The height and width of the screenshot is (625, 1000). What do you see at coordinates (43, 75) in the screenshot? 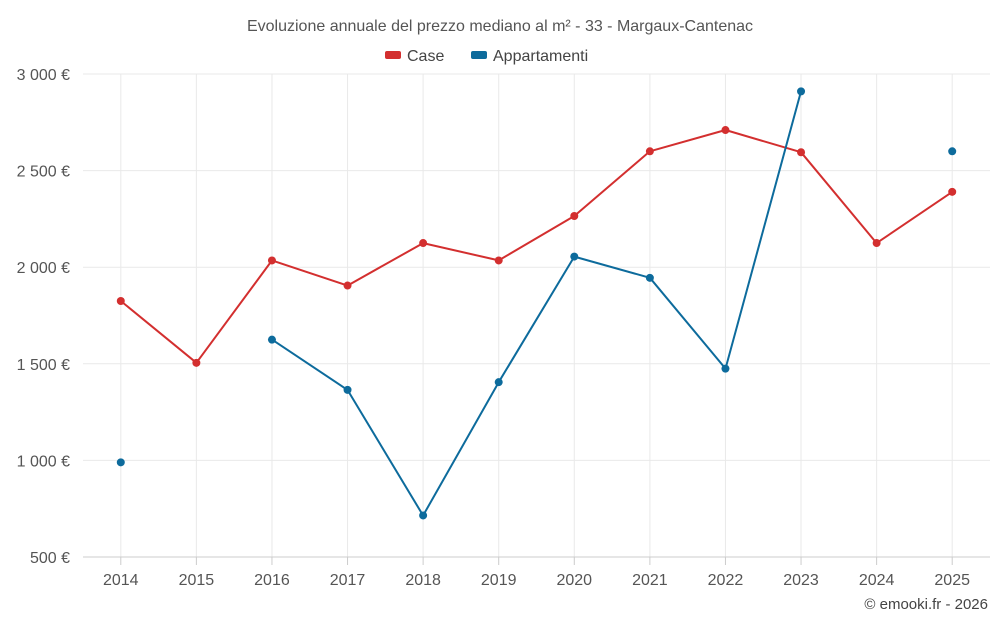
I see `y-tick-label: 3 000 €` at bounding box center [43, 75].